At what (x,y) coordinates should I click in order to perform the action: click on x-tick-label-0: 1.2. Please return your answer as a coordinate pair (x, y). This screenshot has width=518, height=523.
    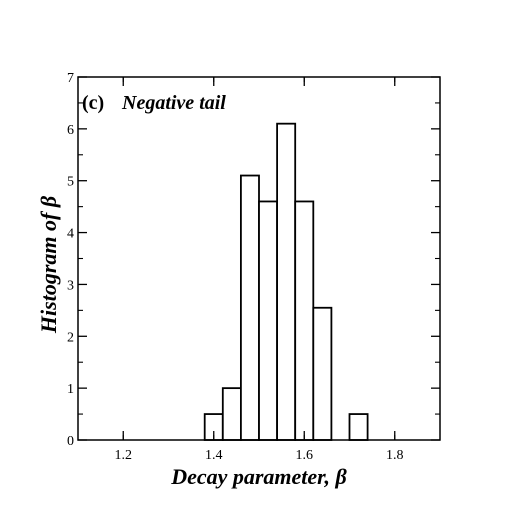
    Looking at the image, I should click on (124, 455).